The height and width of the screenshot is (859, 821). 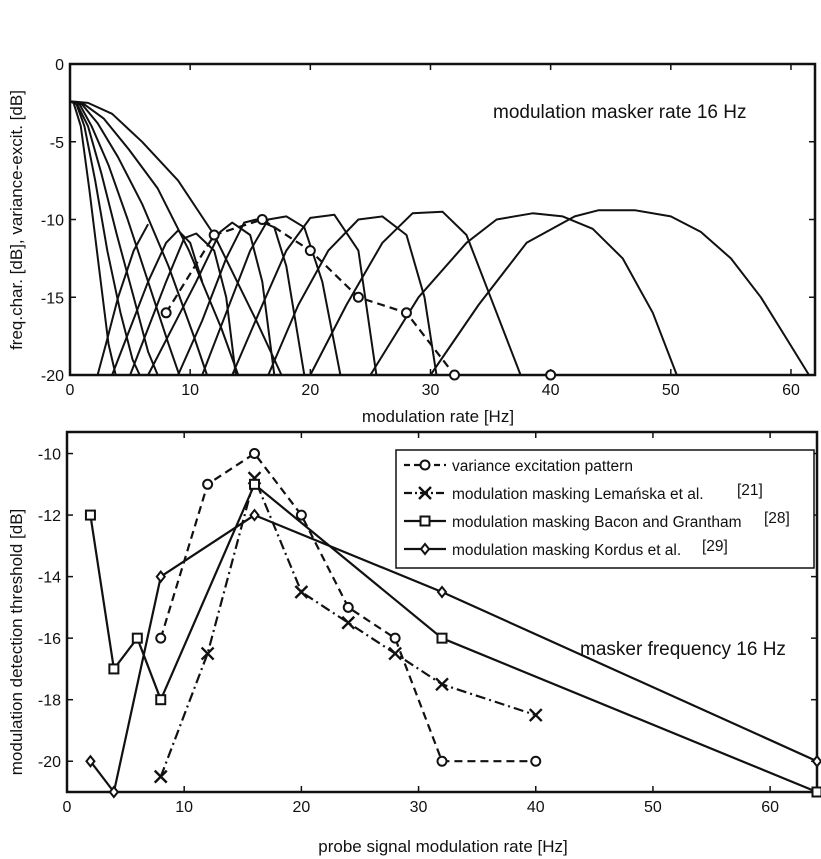 I want to click on legend-entry-label: modulation masking Kordus et al., so click(x=566, y=550).